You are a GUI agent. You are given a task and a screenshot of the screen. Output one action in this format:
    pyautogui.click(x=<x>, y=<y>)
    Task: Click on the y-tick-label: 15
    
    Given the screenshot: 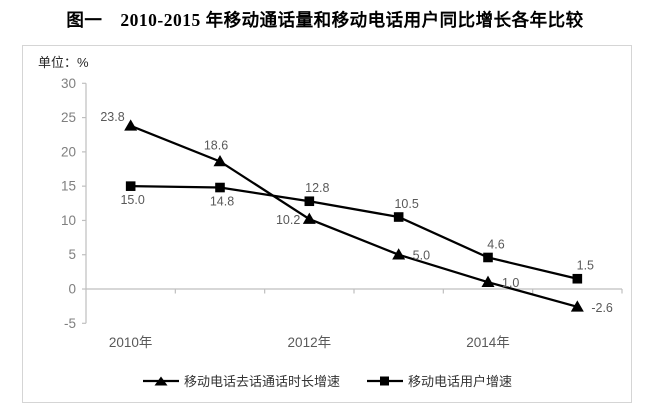 What is the action you would take?
    pyautogui.click(x=68, y=186)
    